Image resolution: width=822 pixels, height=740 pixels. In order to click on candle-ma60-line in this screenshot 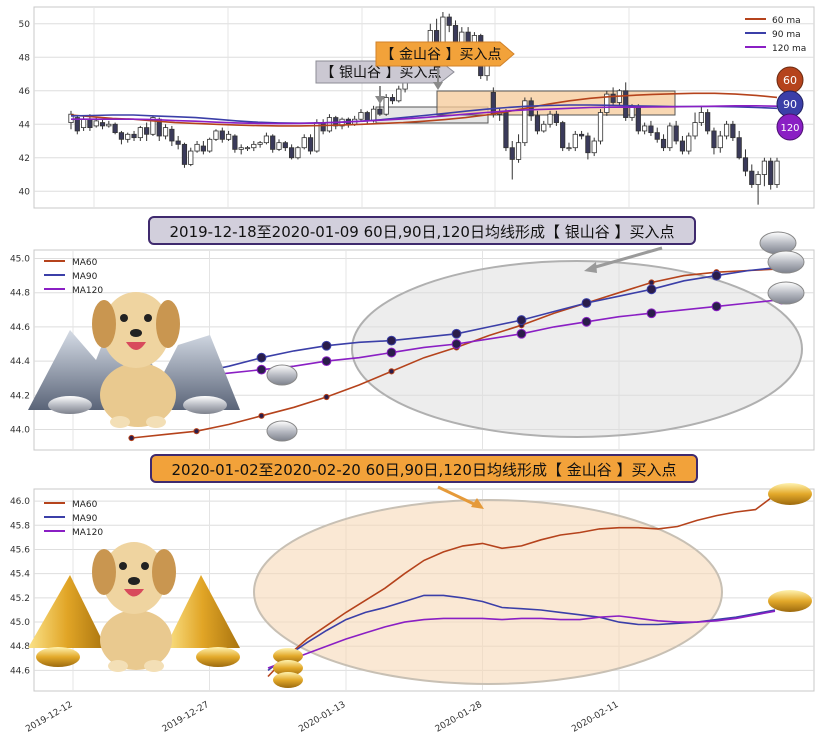, I will do `click(424, 109)`.